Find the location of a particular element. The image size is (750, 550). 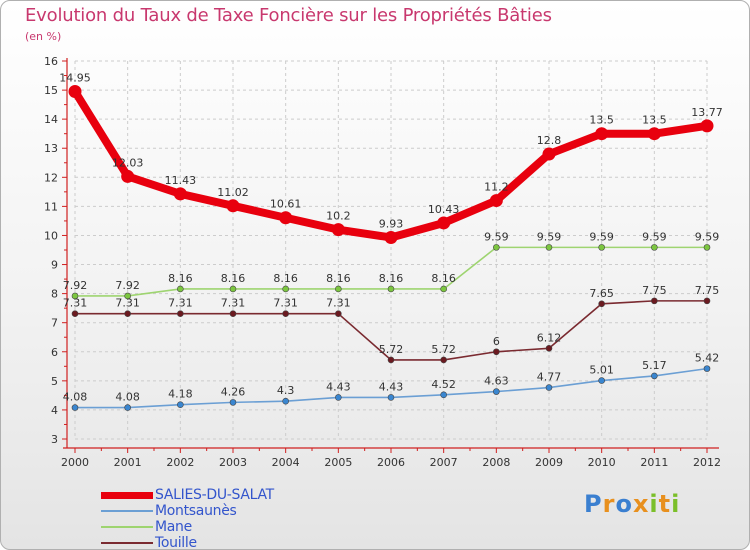

data-label: 4.52 is located at coordinates (443, 384).